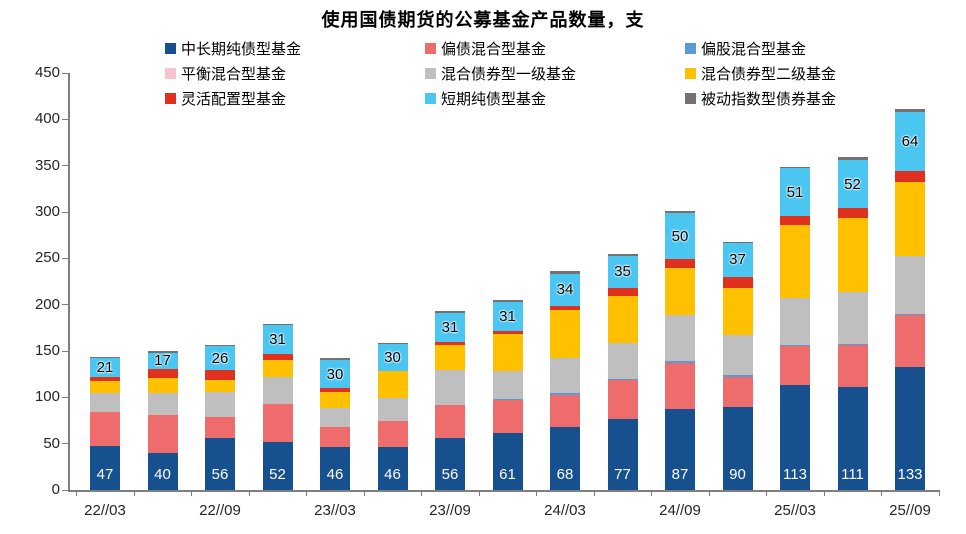 Image resolution: width=966 pixels, height=534 pixels. Describe the element at coordinates (220, 510) in the screenshot. I see `x-axis-label: 22//09` at that location.